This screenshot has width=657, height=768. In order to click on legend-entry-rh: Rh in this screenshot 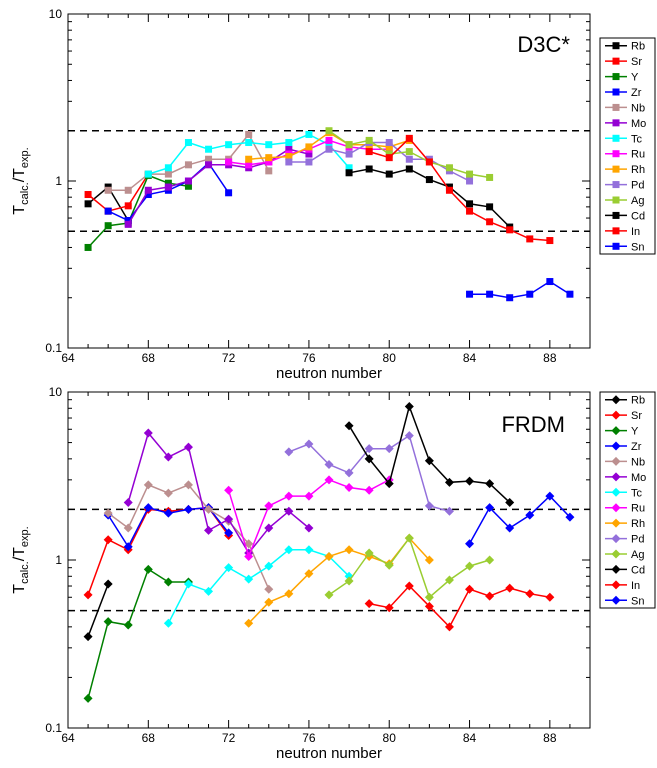, I will do `click(625, 524)`.